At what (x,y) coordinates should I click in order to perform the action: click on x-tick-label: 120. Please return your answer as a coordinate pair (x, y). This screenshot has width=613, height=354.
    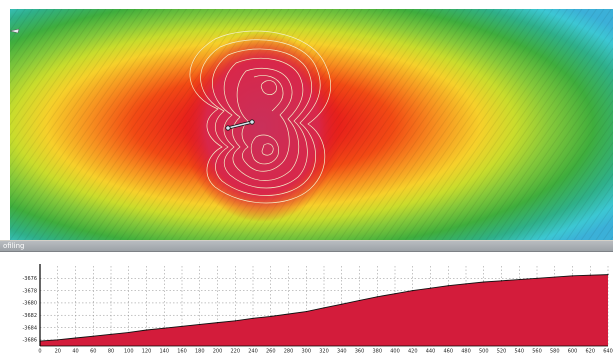
    Looking at the image, I should click on (147, 351).